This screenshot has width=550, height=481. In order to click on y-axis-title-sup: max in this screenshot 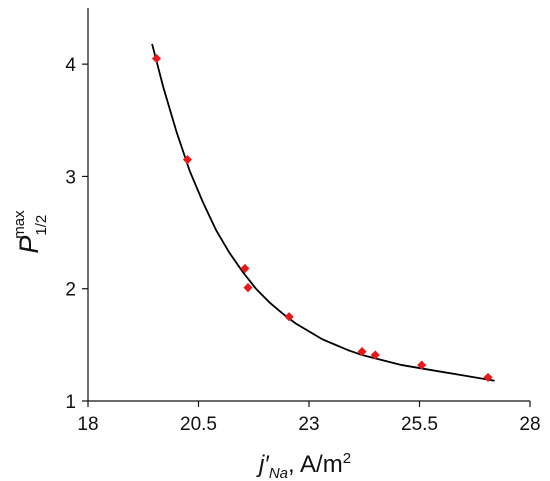, I will do `click(19, 224)`.